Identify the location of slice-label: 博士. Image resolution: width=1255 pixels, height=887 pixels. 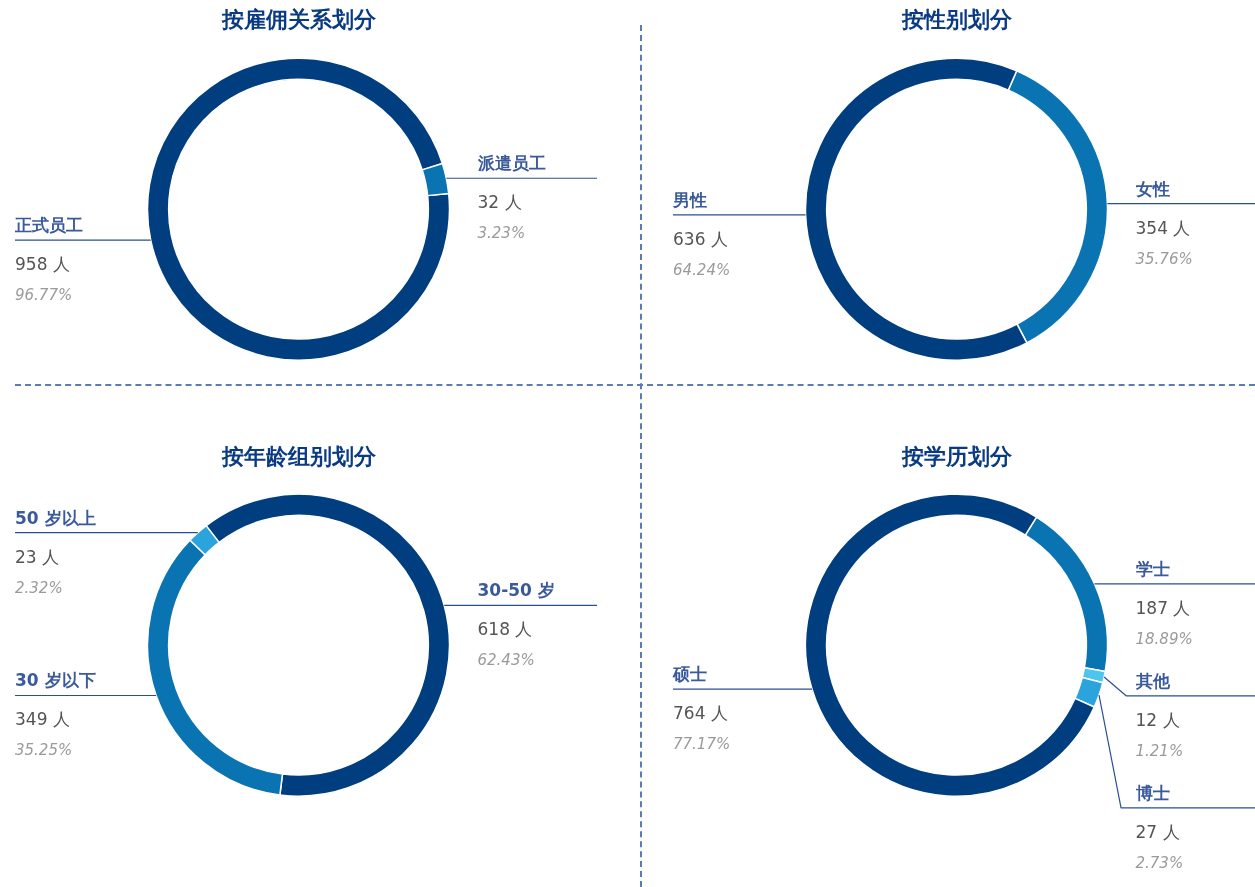
(1152, 792).